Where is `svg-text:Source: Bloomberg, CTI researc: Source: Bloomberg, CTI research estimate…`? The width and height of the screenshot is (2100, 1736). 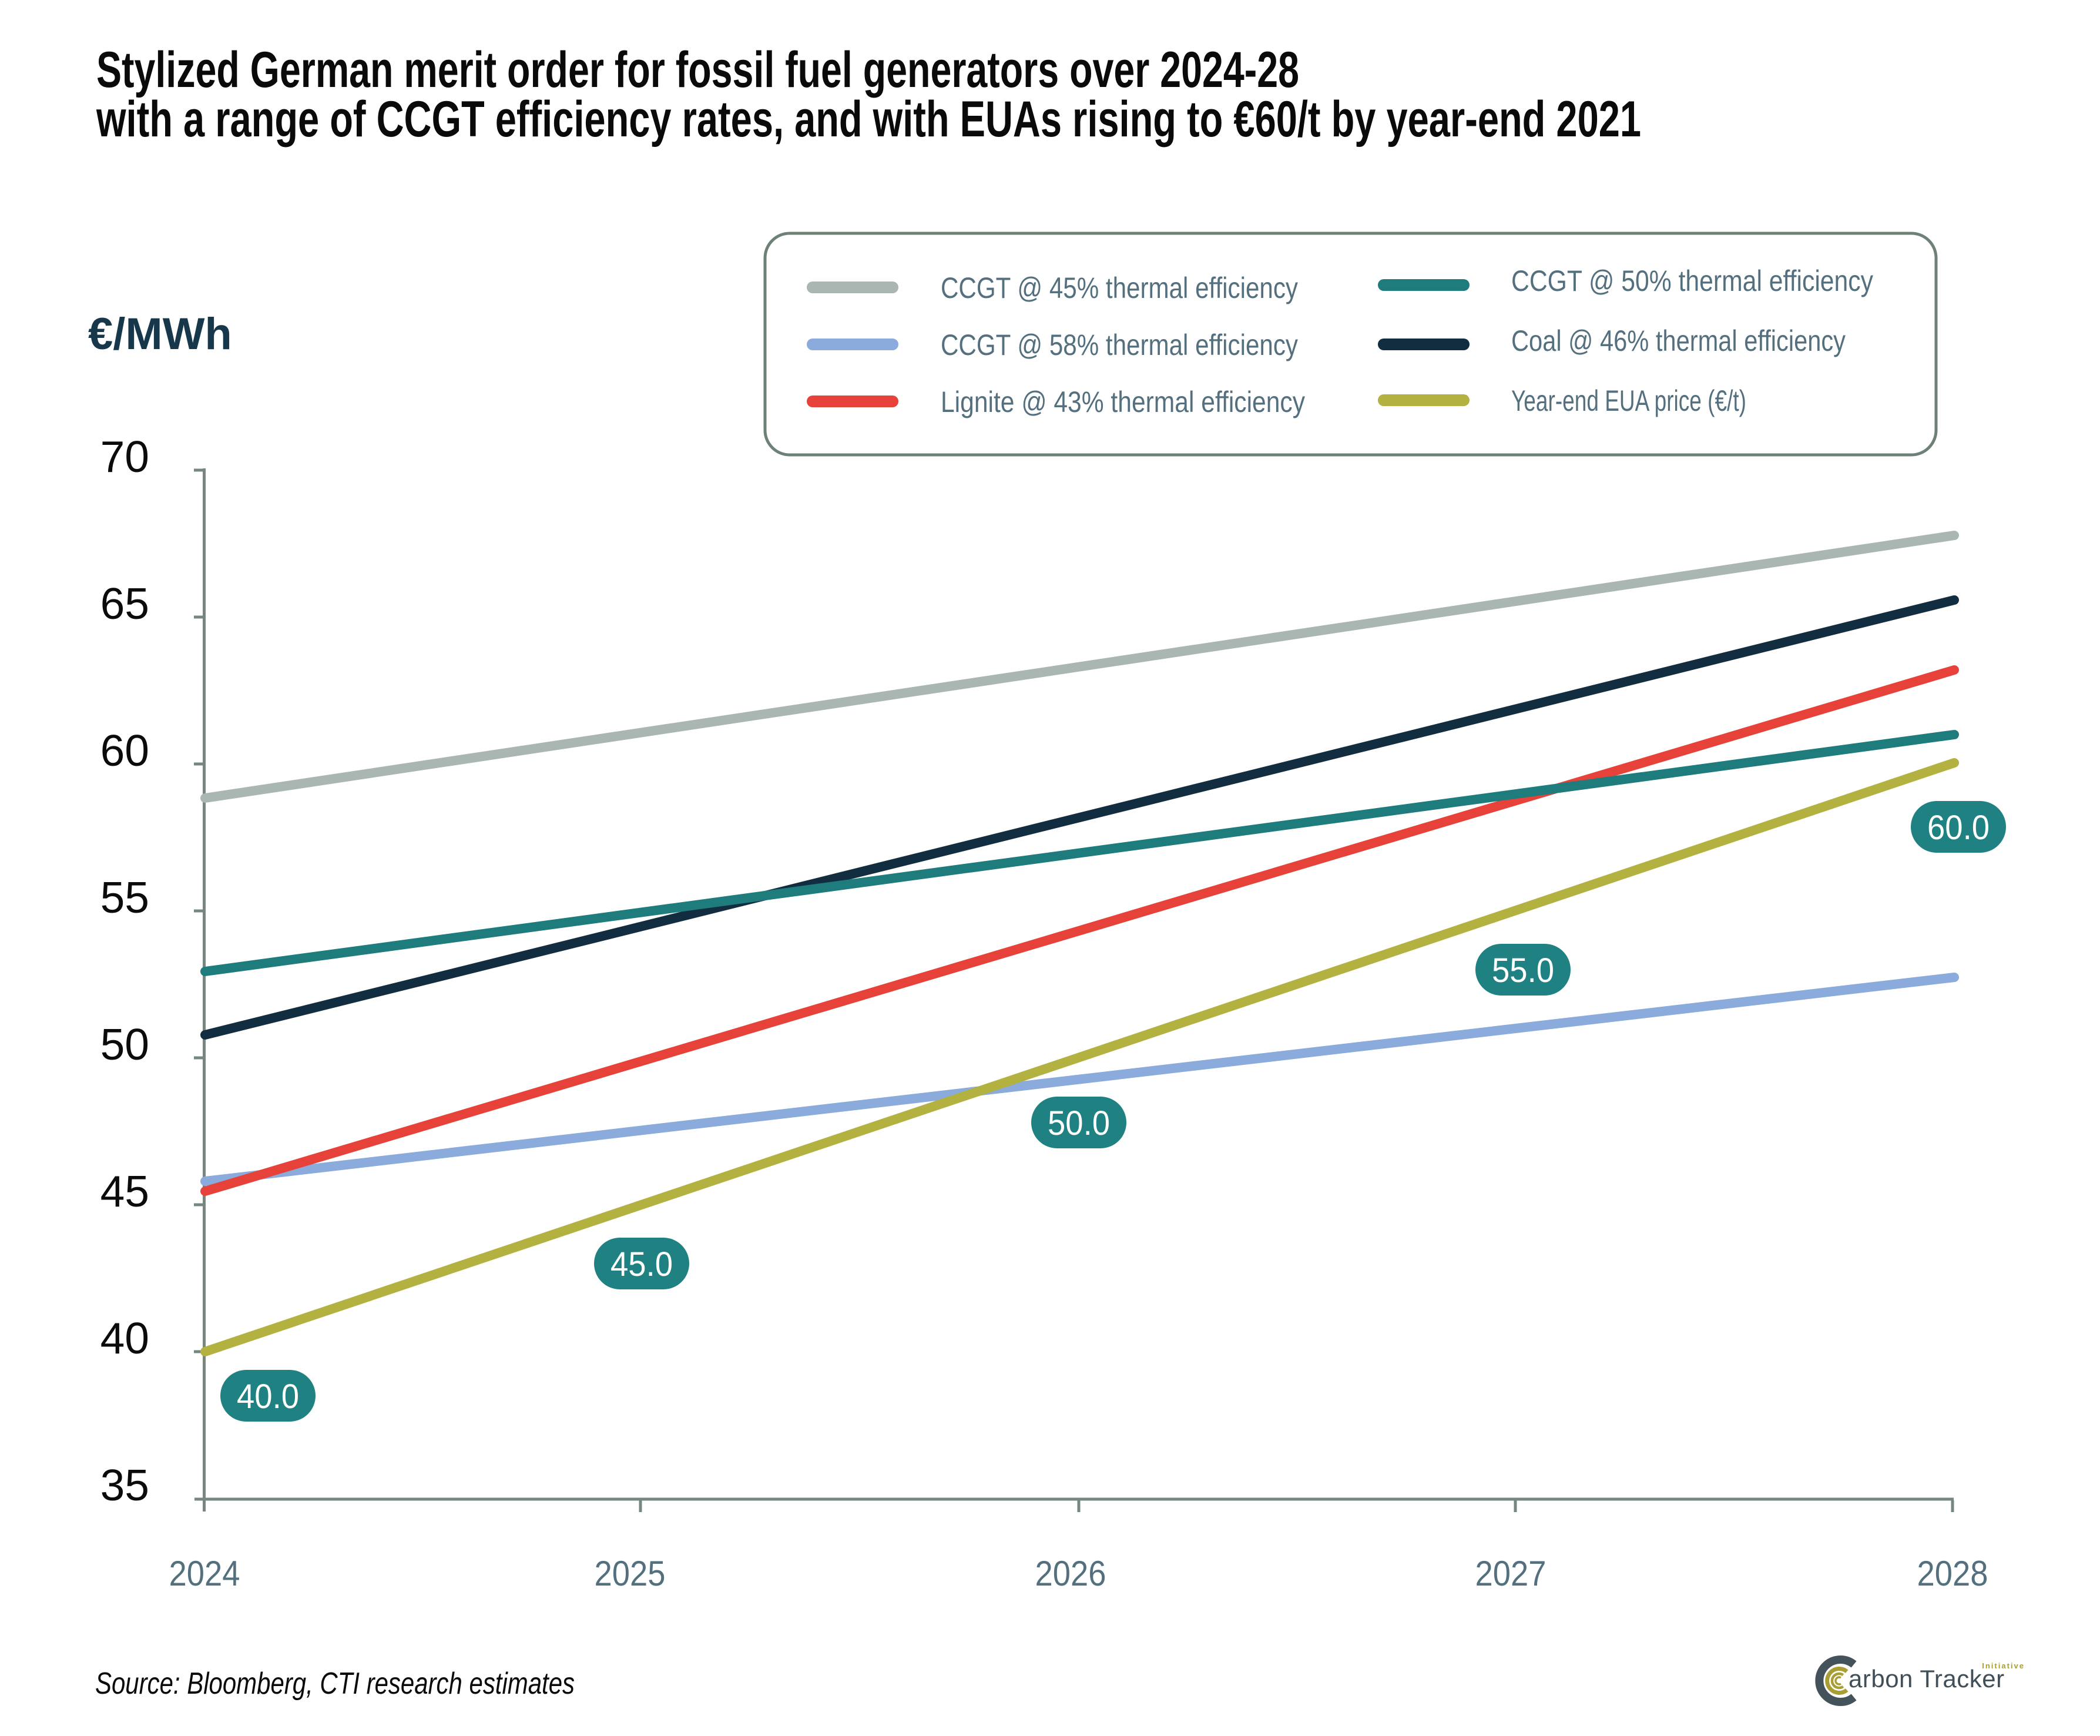
svg-text:Source: Bloomberg, CTI researc: Source: Bloomberg, CTI research estimate… is located at coordinates (335, 1684).